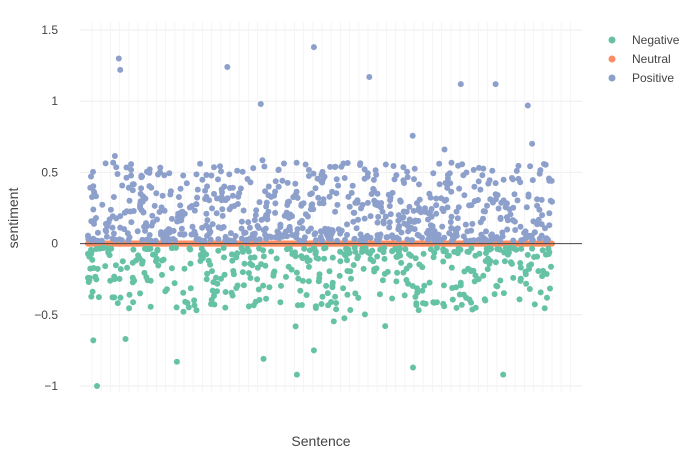  Describe the element at coordinates (641, 78) in the screenshot. I see `legend-item-positive: Positive` at that location.